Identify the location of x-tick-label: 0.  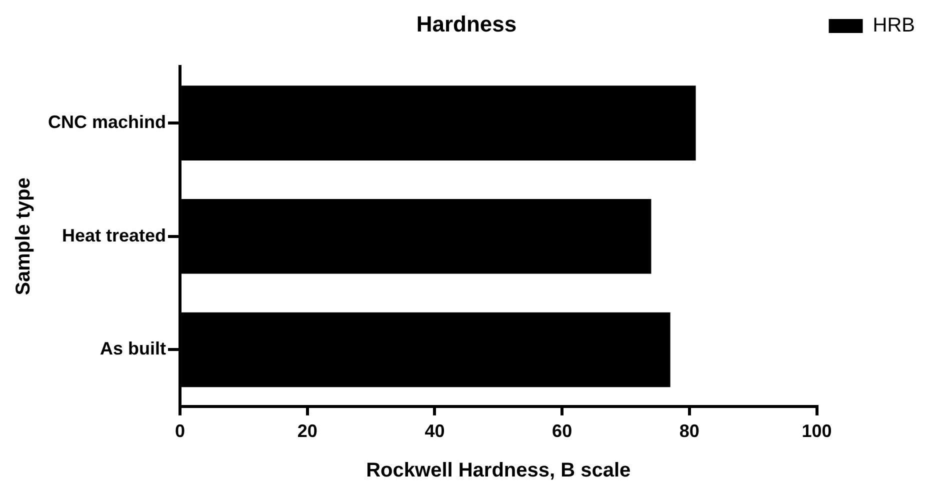
(180, 431).